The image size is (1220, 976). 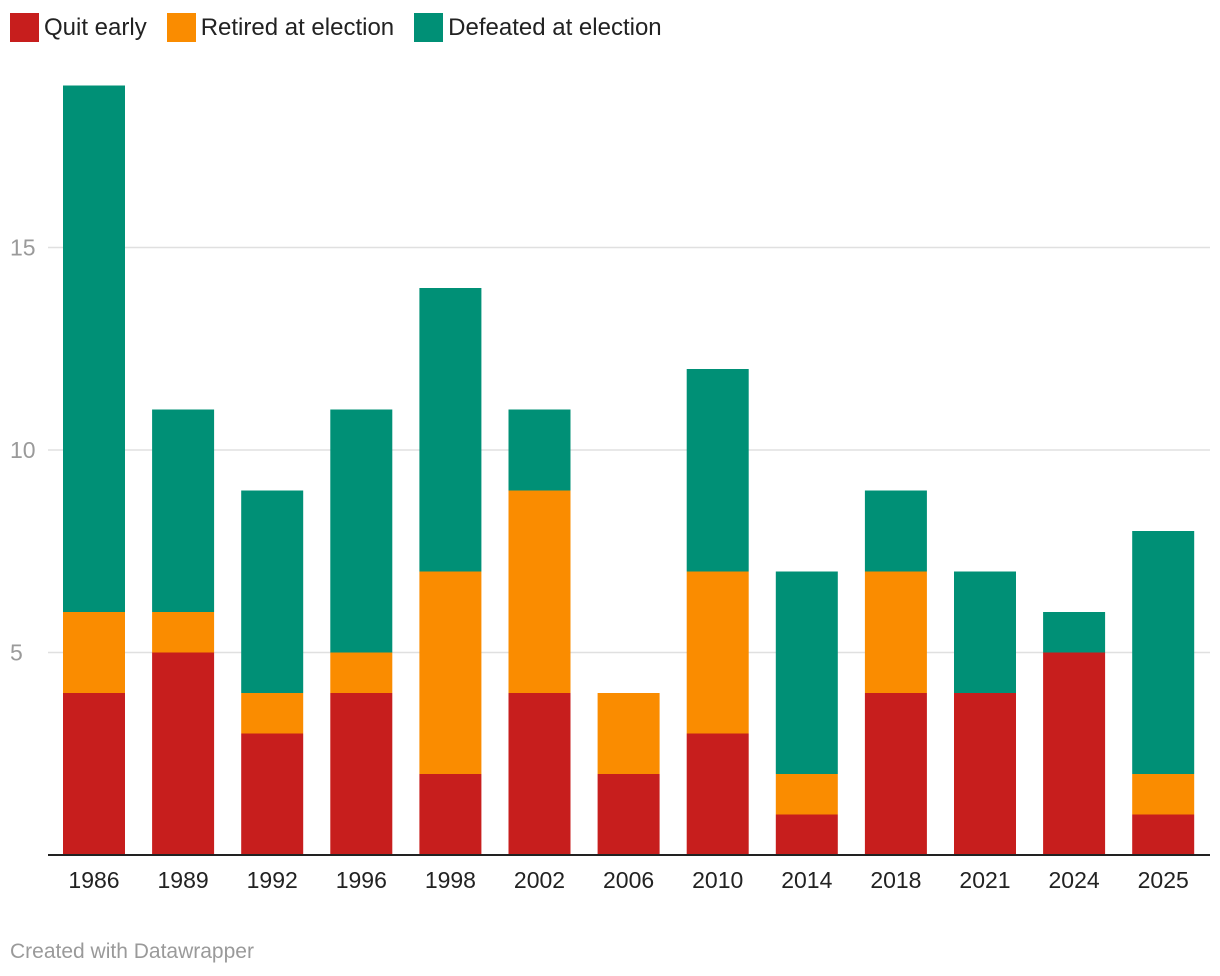 What do you see at coordinates (806, 880) in the screenshot?
I see `x-tick-label: 2014` at bounding box center [806, 880].